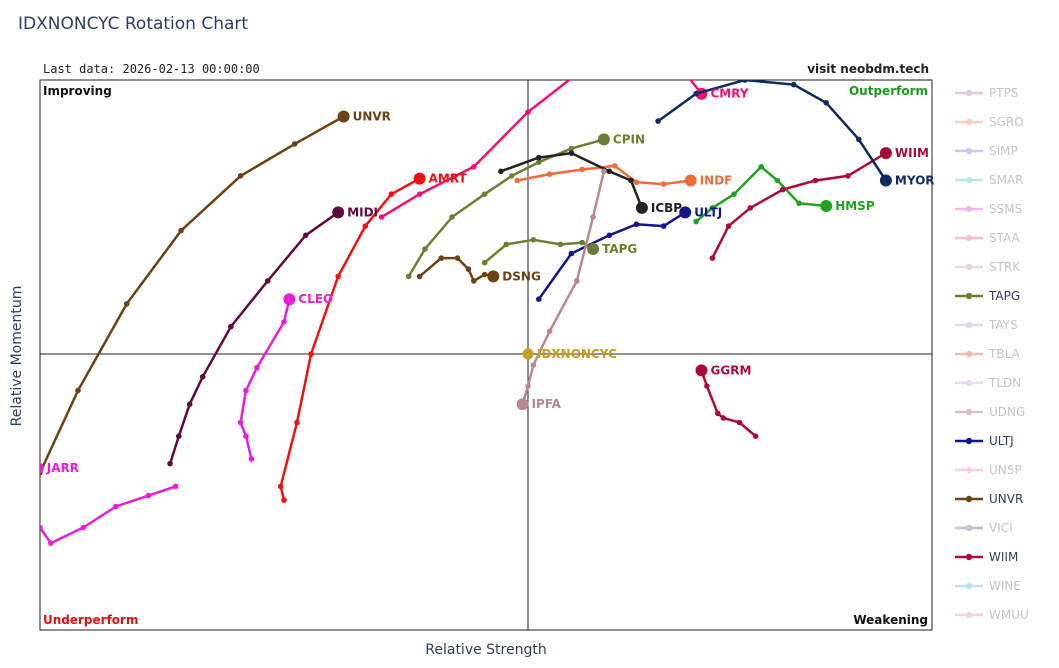 The height and width of the screenshot is (668, 1059). What do you see at coordinates (986, 557) in the screenshot?
I see `legend-item-wiim: WIIM` at bounding box center [986, 557].